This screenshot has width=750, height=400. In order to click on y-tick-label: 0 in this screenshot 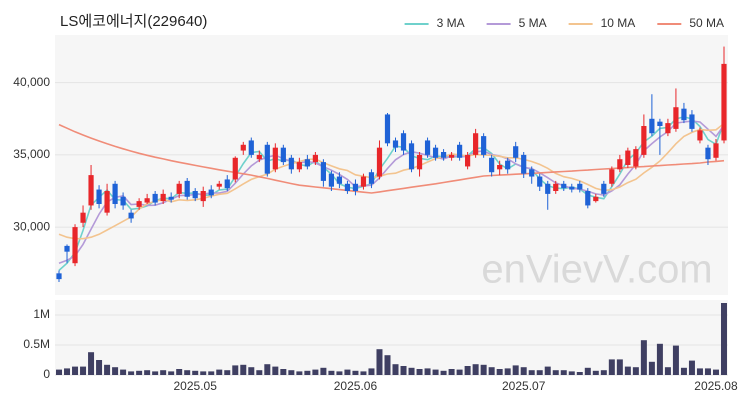, I will do `click(46, 374)`.